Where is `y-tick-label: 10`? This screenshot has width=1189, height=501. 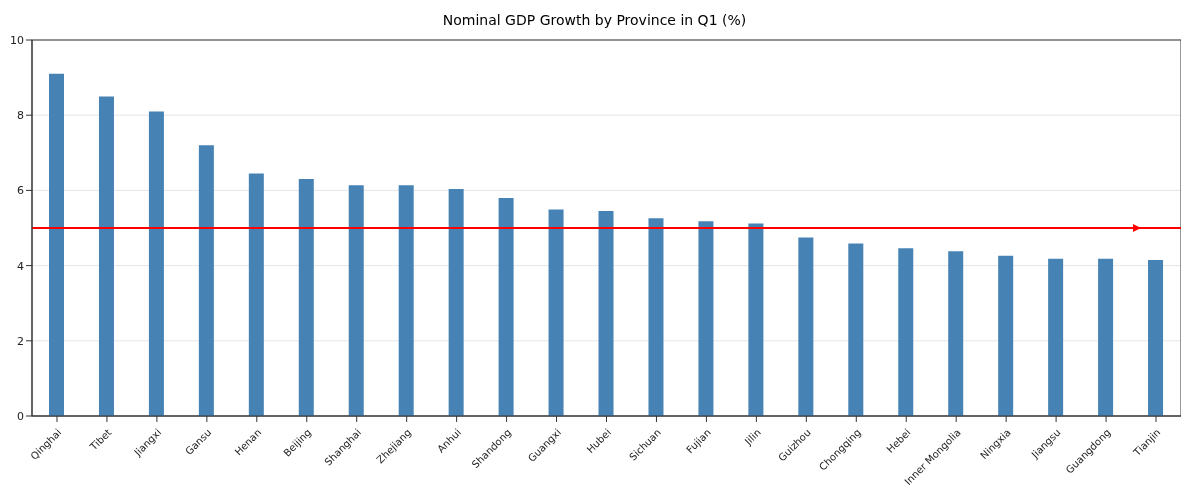
y-tick-label: 10 is located at coordinates (17, 40).